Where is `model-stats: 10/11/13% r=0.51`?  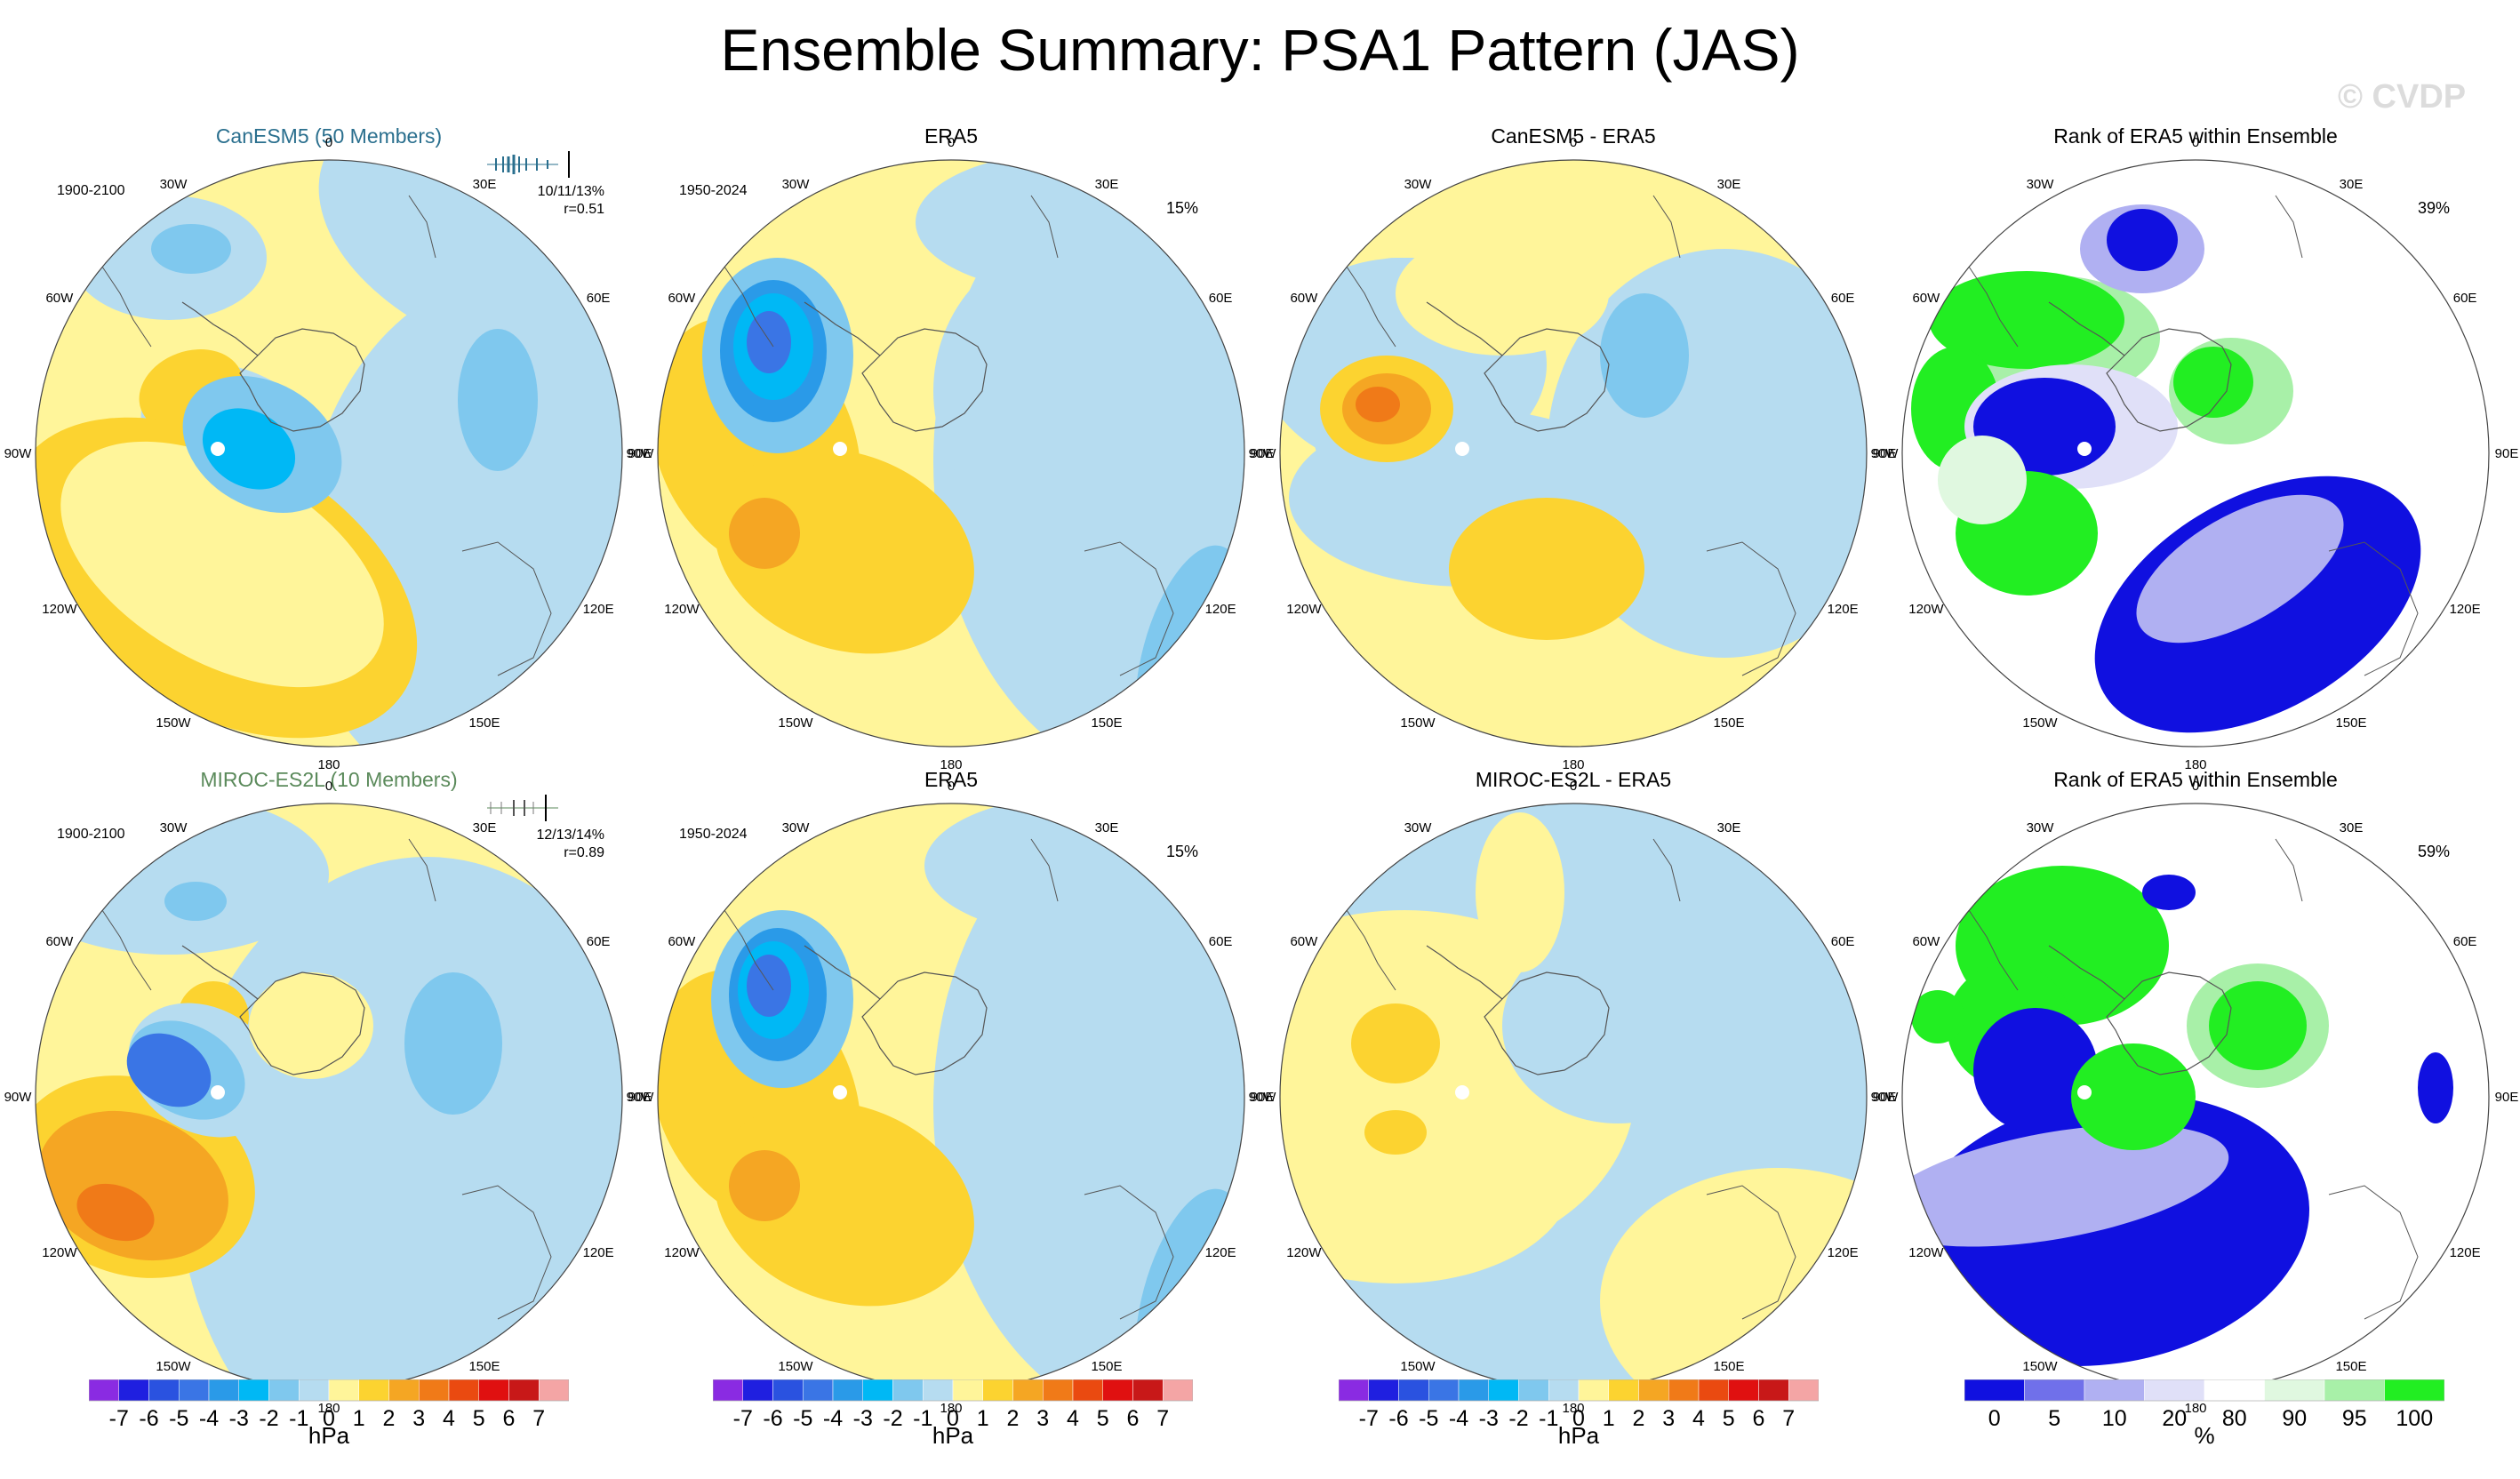 model-stats: 10/11/13% r=0.51 is located at coordinates (520, 201).